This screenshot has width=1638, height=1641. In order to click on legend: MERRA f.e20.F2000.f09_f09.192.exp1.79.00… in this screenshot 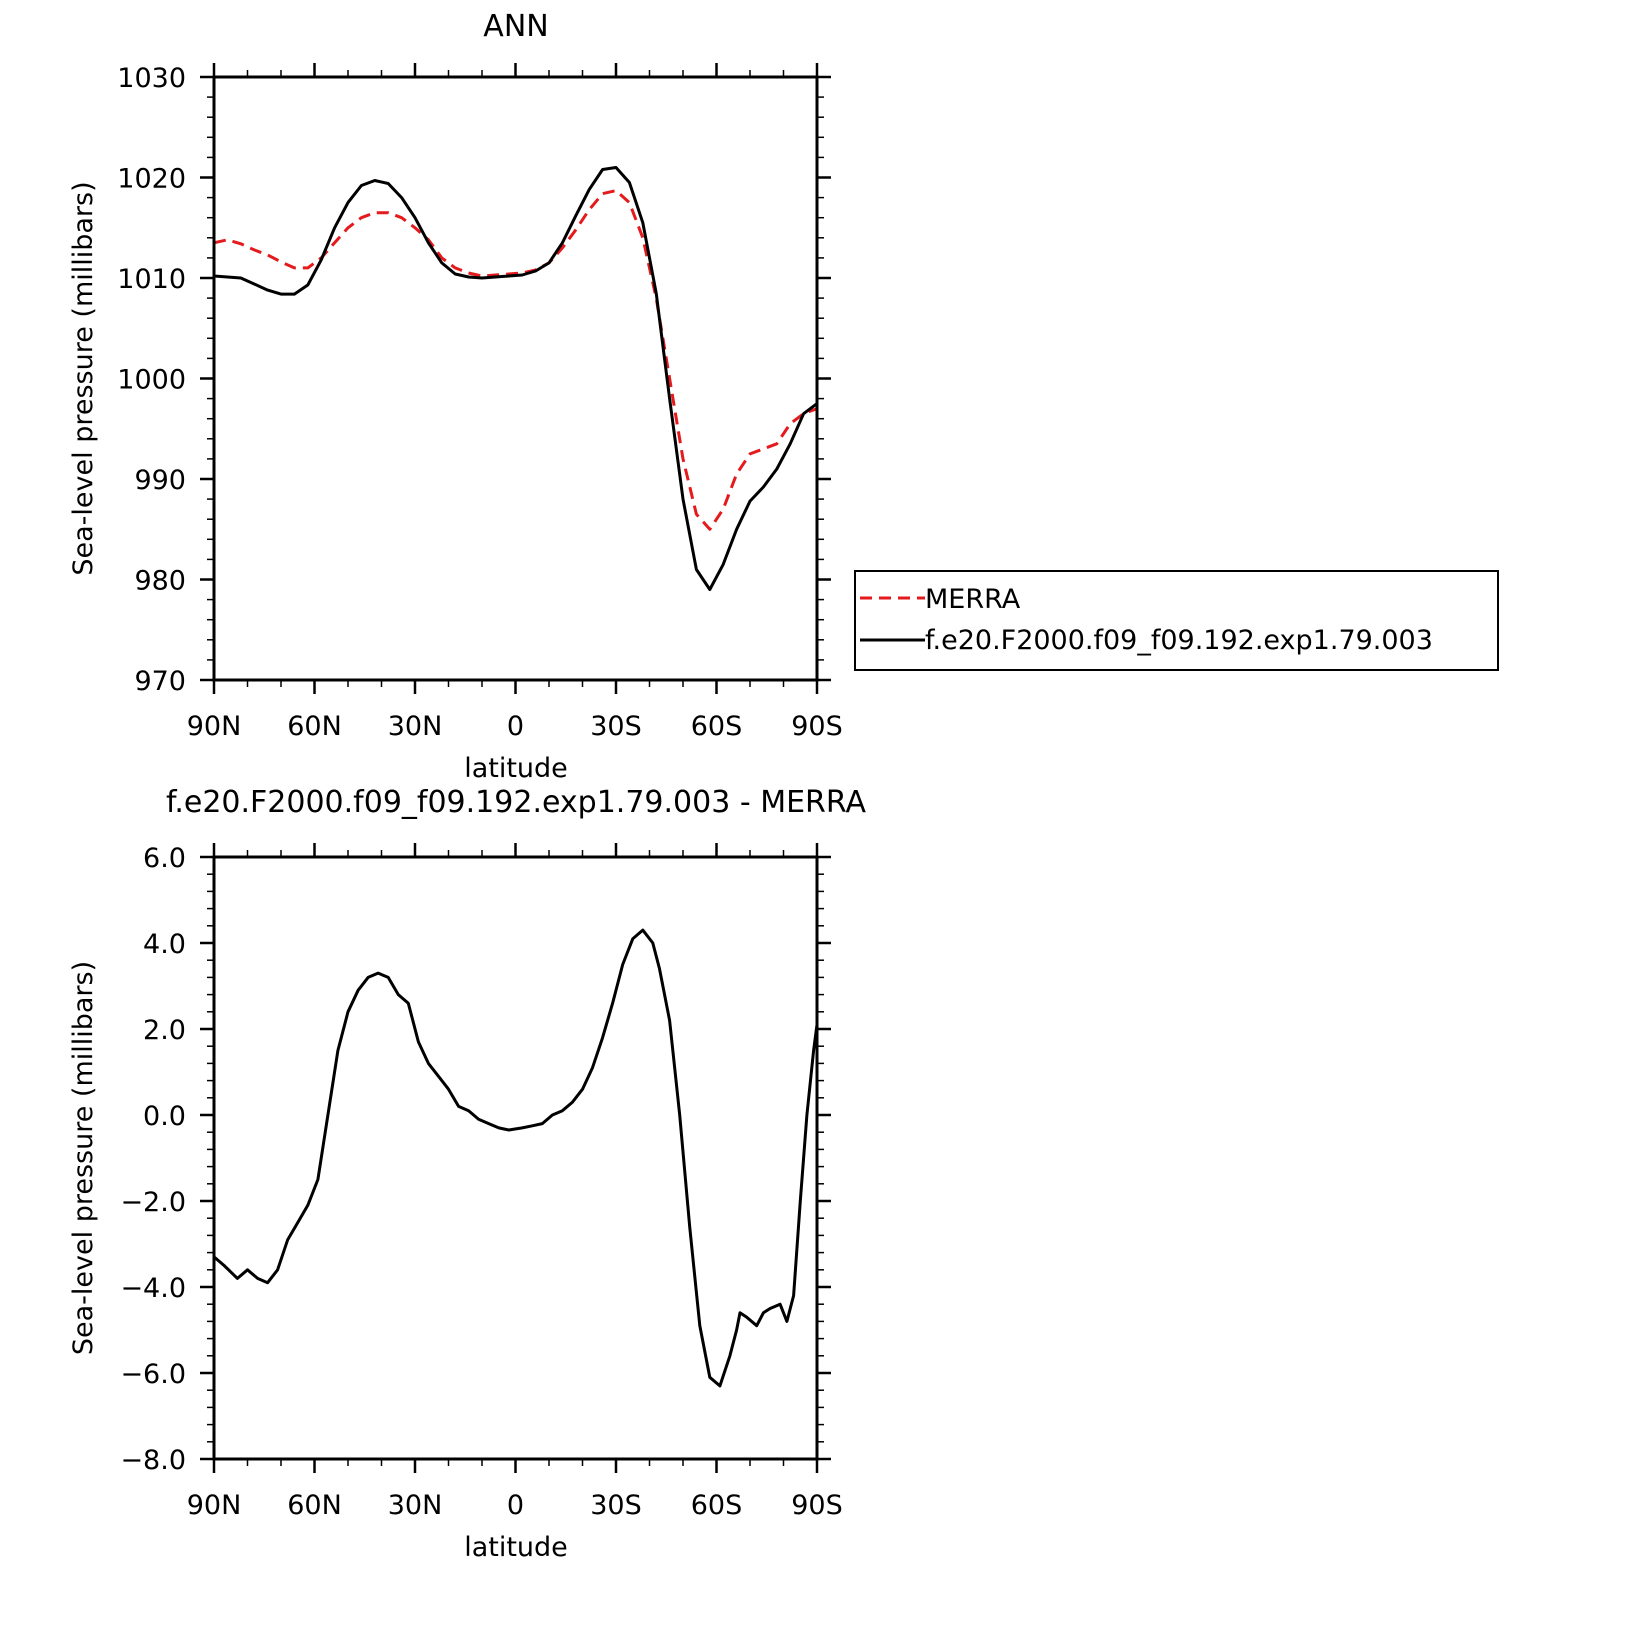, I will do `click(1176, 620)`.